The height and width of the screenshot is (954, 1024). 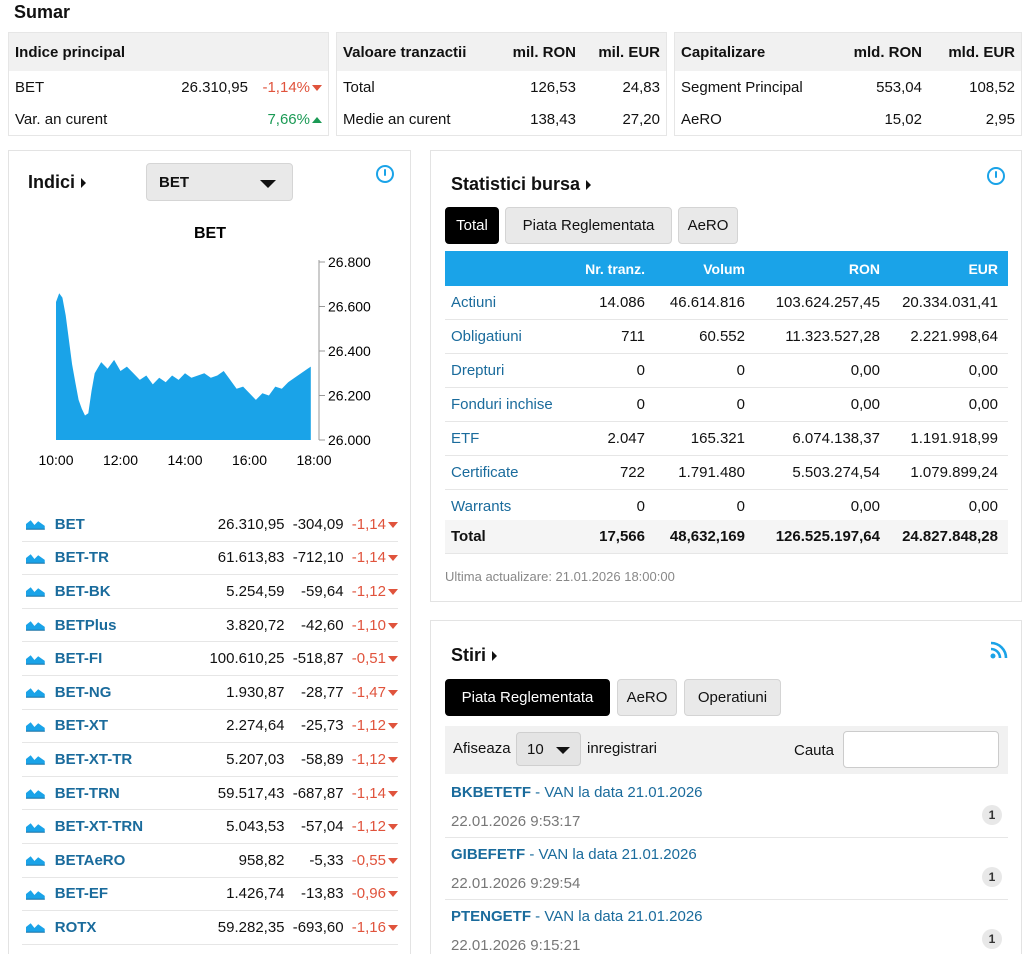 I want to click on tab-aero: AeRO, so click(x=708, y=225).